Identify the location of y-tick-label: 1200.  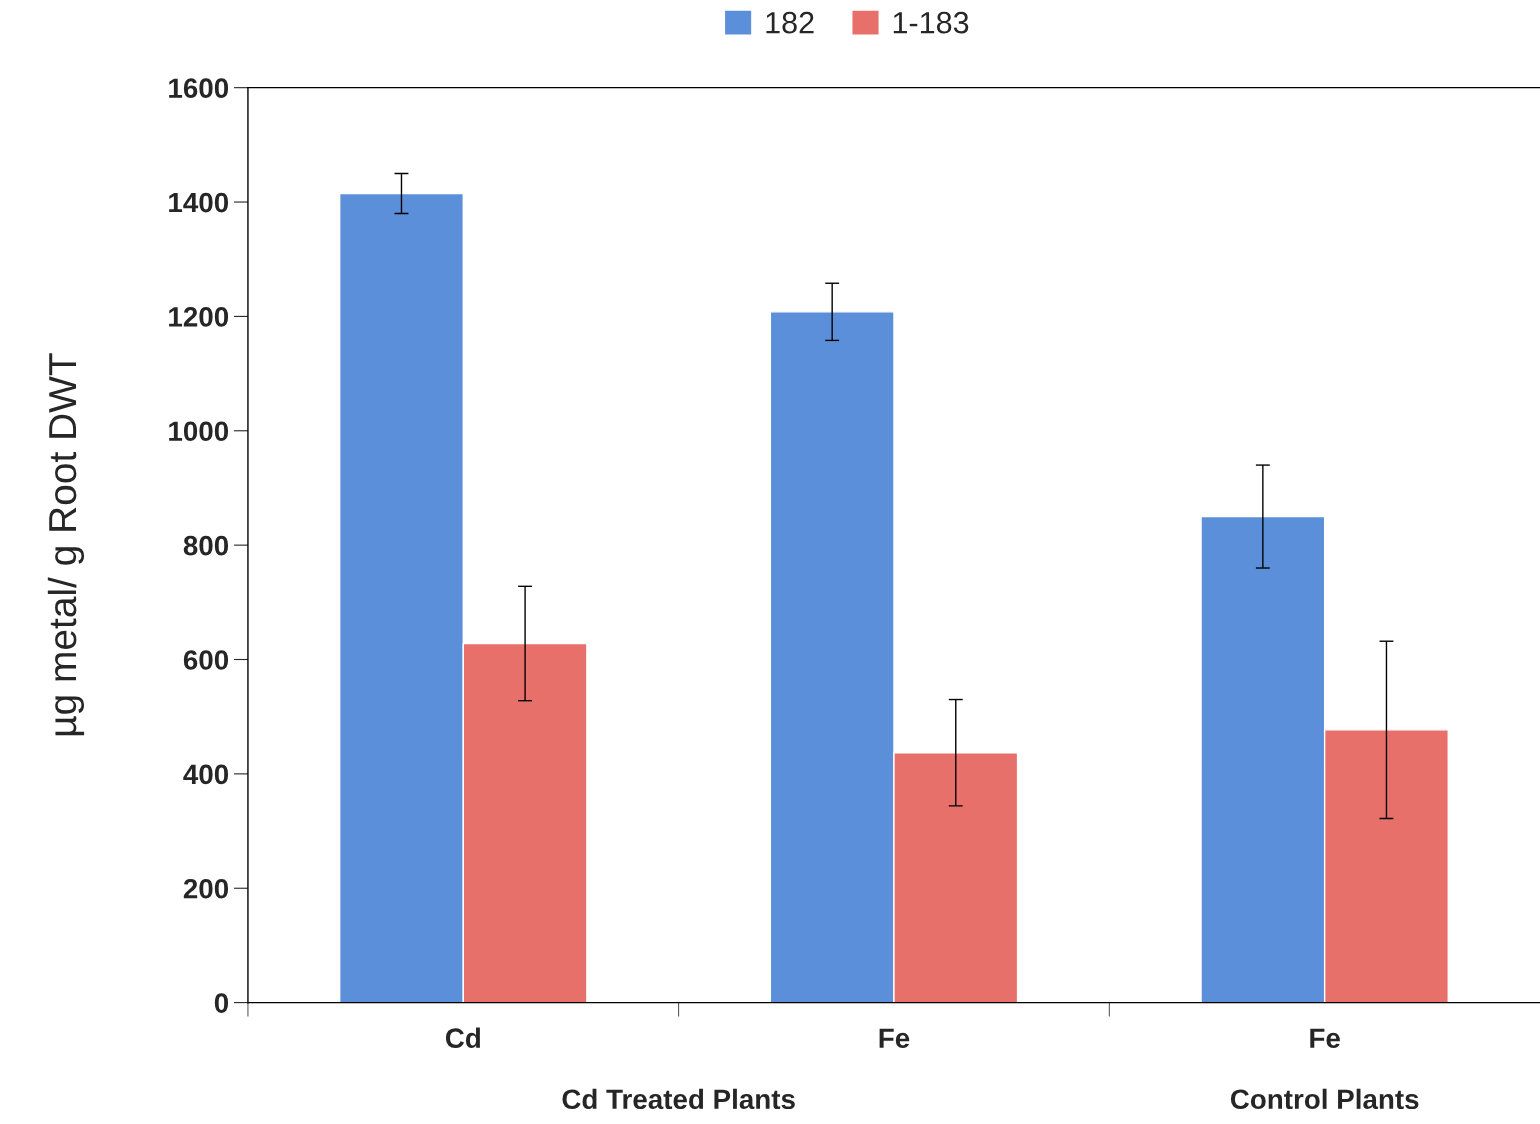
(199, 317).